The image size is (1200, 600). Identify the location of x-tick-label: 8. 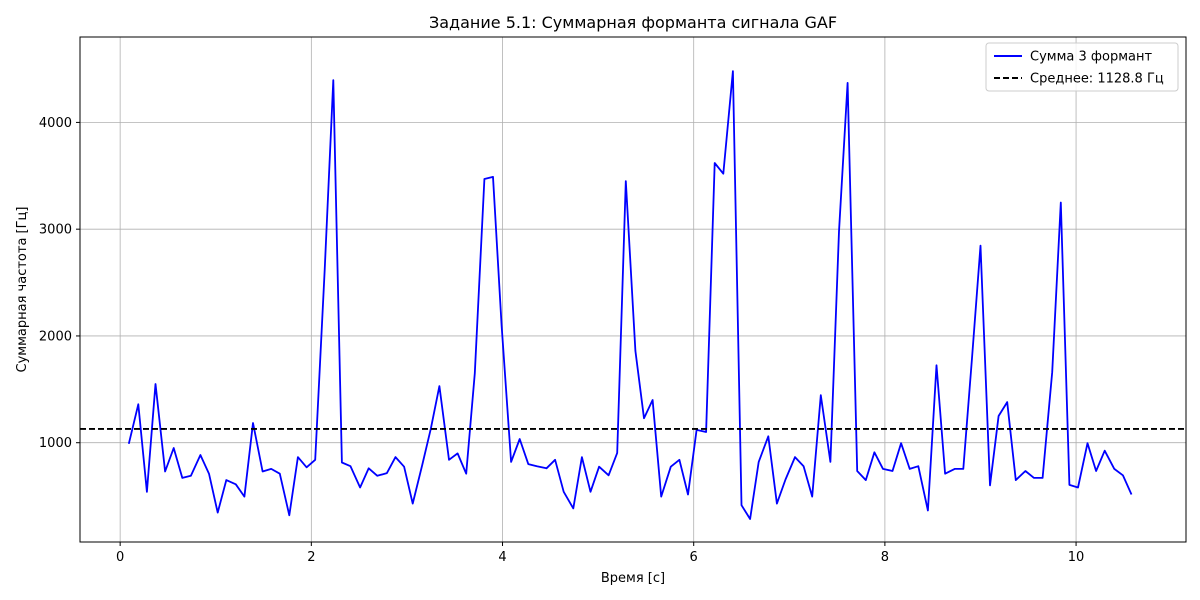
(885, 557).